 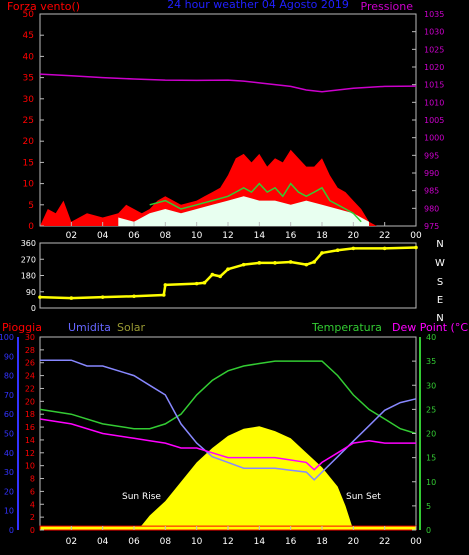 What do you see at coordinates (9, 395) in the screenshot?
I see `humidity-tick-label: 70` at bounding box center [9, 395].